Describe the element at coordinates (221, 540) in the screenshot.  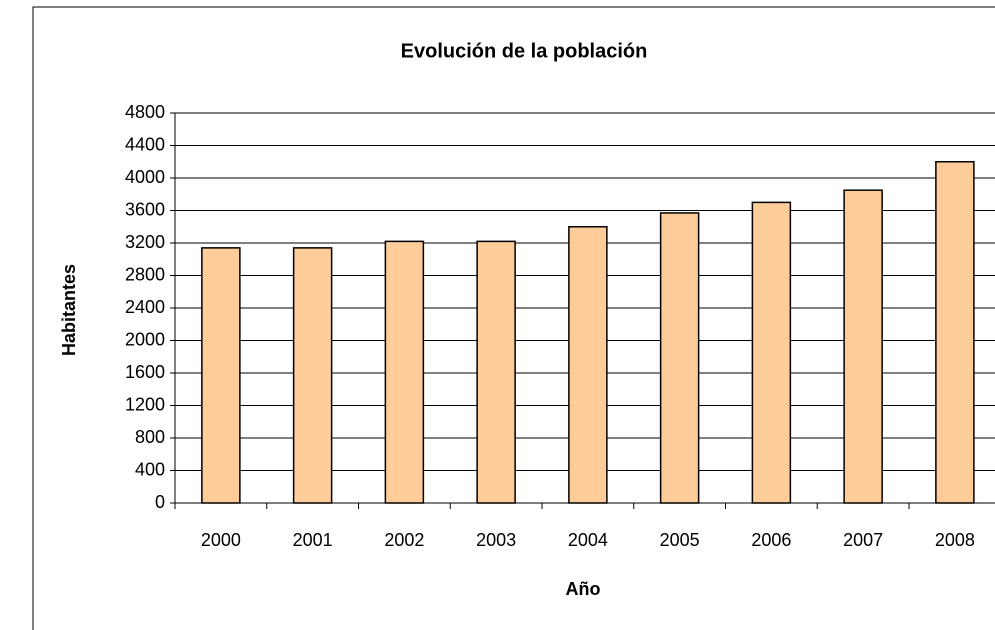
I see `x-tick-label: 2000` at that location.